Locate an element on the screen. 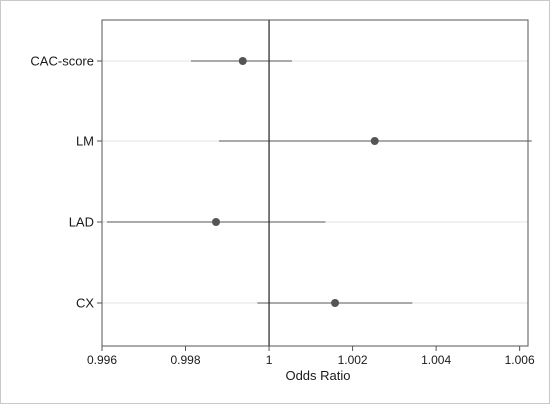 Image resolution: width=550 pixels, height=409 pixels. x-tick-label: 1 is located at coordinates (269, 360).